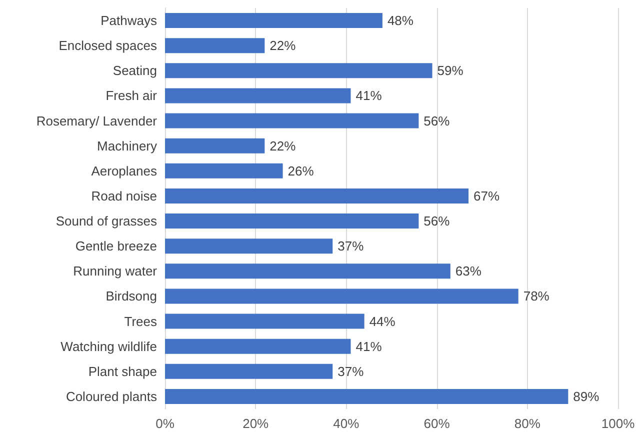 The width and height of the screenshot is (640, 439). I want to click on data-label: 26%, so click(301, 170).